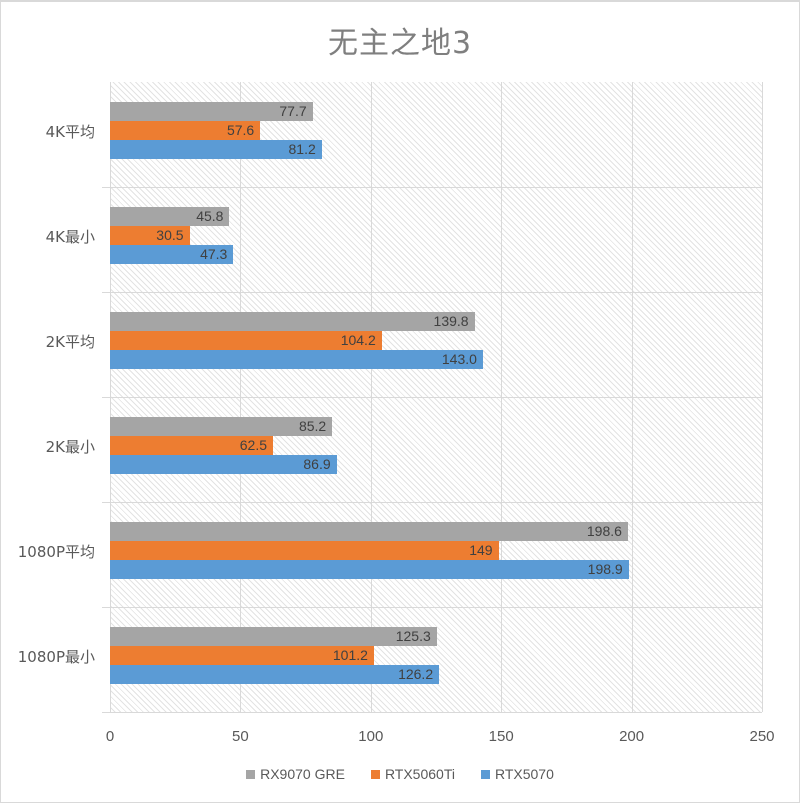 This screenshot has width=800, height=804. What do you see at coordinates (524, 774) in the screenshot?
I see `legend-label: RTX5070` at bounding box center [524, 774].